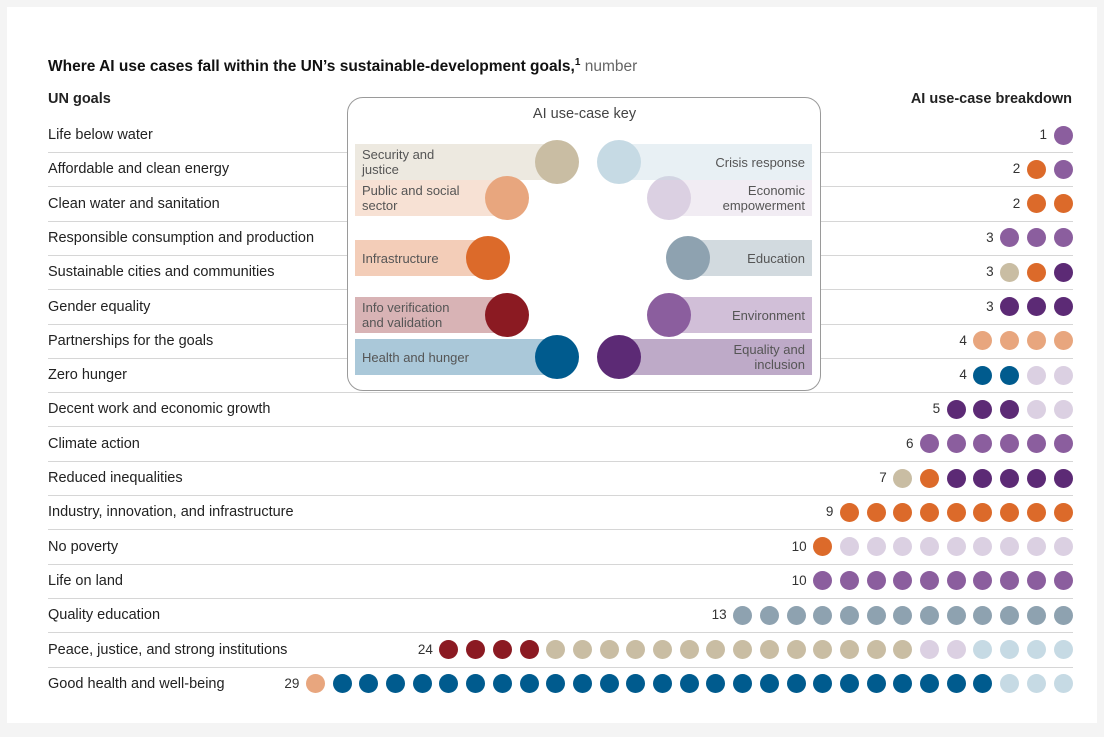  Describe the element at coordinates (963, 340) in the screenshot. I see `row-total: 4` at that location.